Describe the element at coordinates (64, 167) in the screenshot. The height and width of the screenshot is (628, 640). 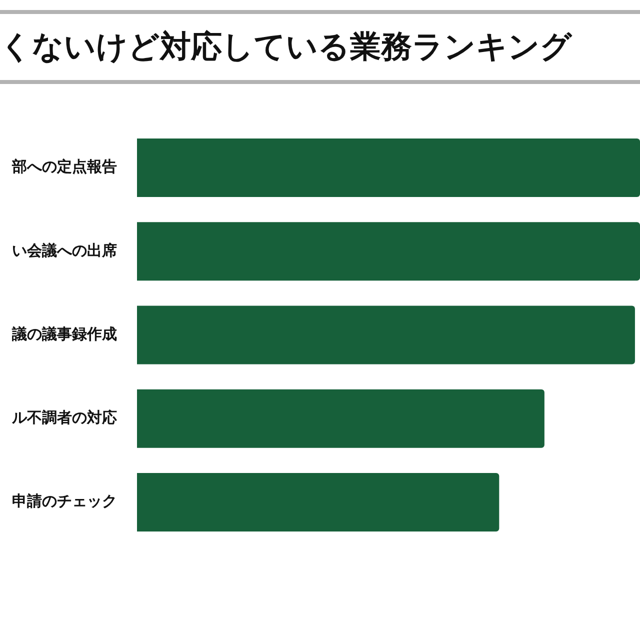
I see `y-tick-label: 部への定点報告` at that location.